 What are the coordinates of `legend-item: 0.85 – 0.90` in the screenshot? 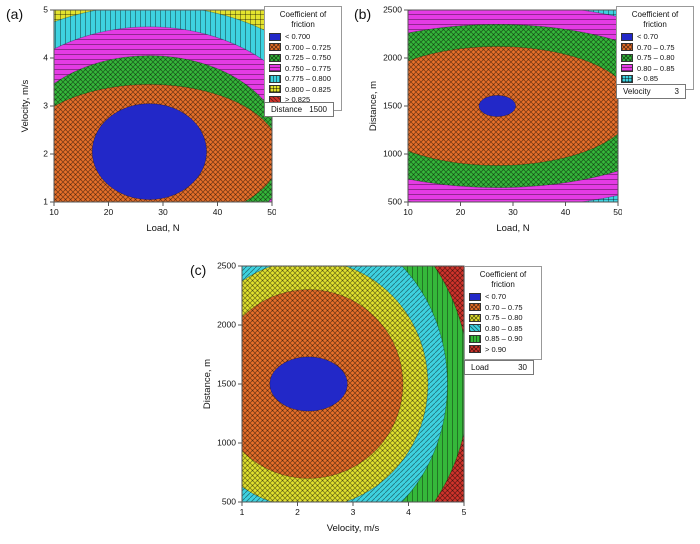 It's located at (503, 338).